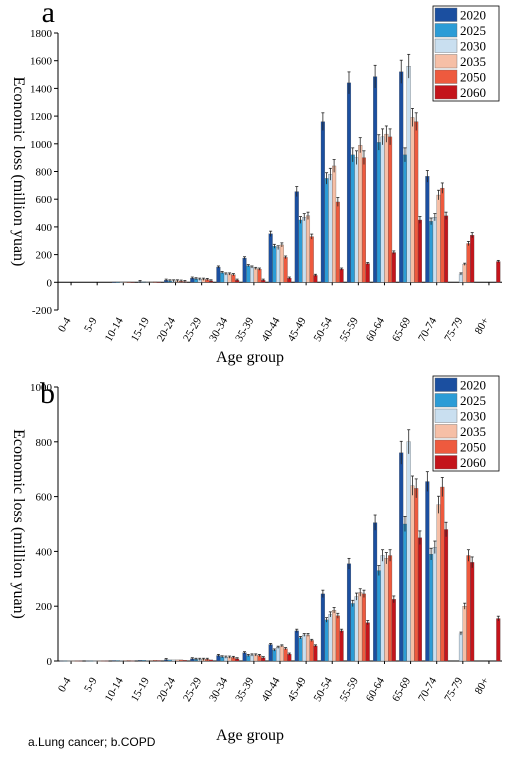  I want to click on x-tick-label: 25-29, so click(192, 329).